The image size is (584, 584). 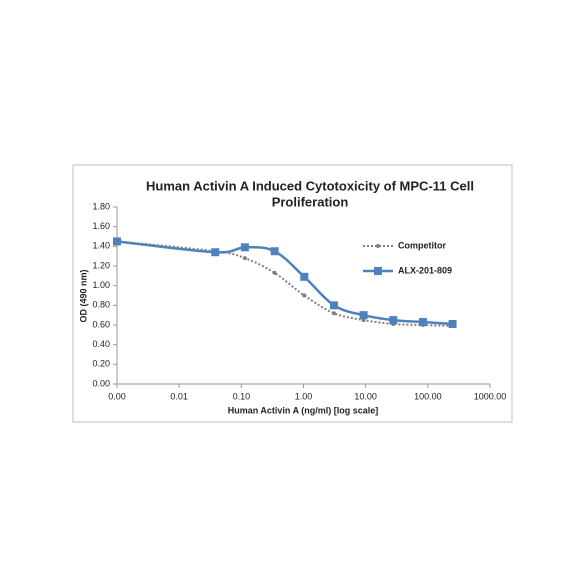 I want to click on y-tick-label: 0.00, so click(x=101, y=383).